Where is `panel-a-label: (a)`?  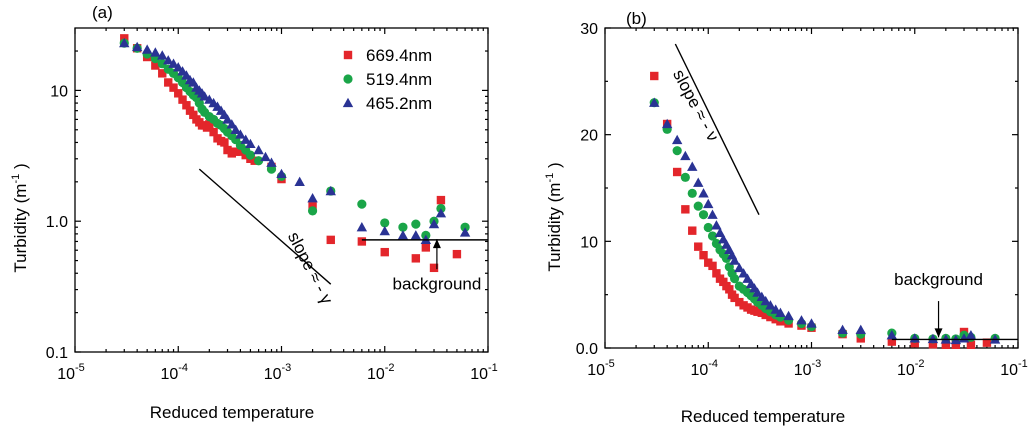 panel-a-label: (a) is located at coordinates (102, 12).